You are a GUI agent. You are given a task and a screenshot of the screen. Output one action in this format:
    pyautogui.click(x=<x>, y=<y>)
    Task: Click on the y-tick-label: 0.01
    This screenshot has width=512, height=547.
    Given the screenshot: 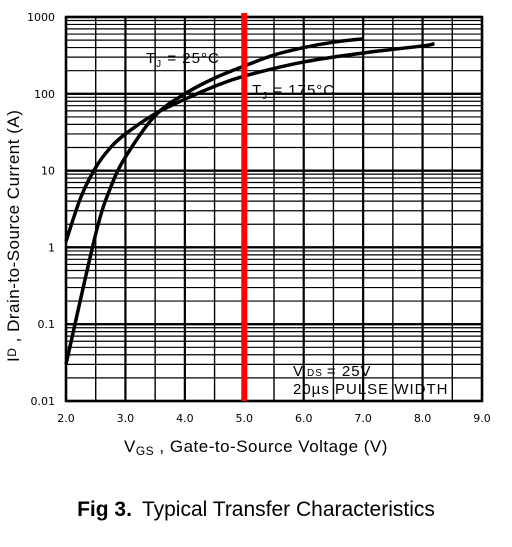 What is the action you would take?
    pyautogui.click(x=43, y=401)
    